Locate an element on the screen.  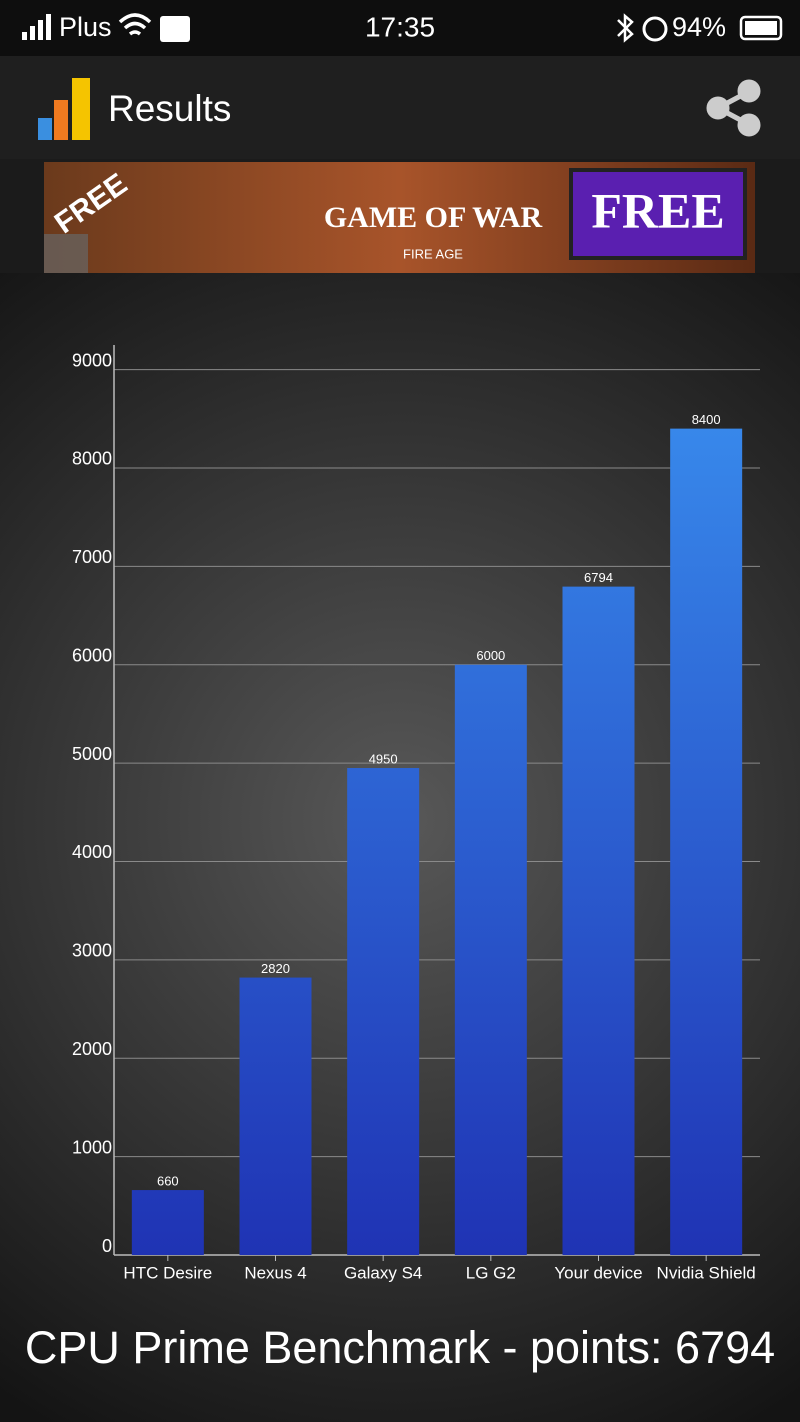
battery-icon is located at coordinates (761, 28).